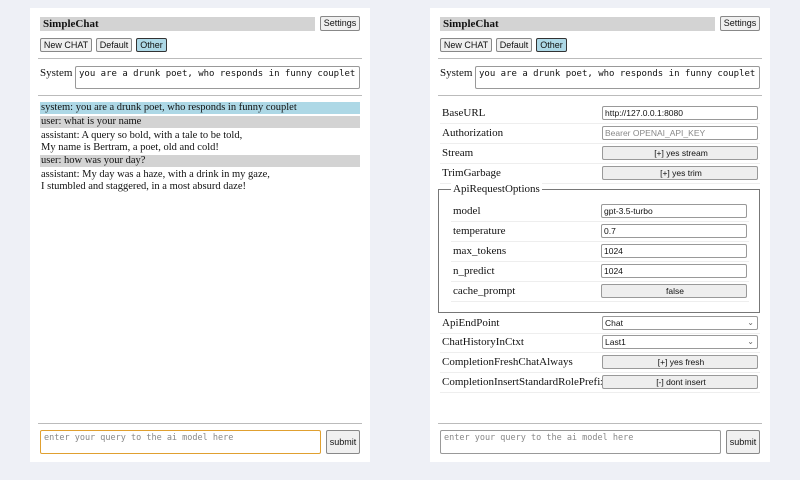  Describe the element at coordinates (674, 251) in the screenshot. I see `max-tokens-input: 1024` at that location.